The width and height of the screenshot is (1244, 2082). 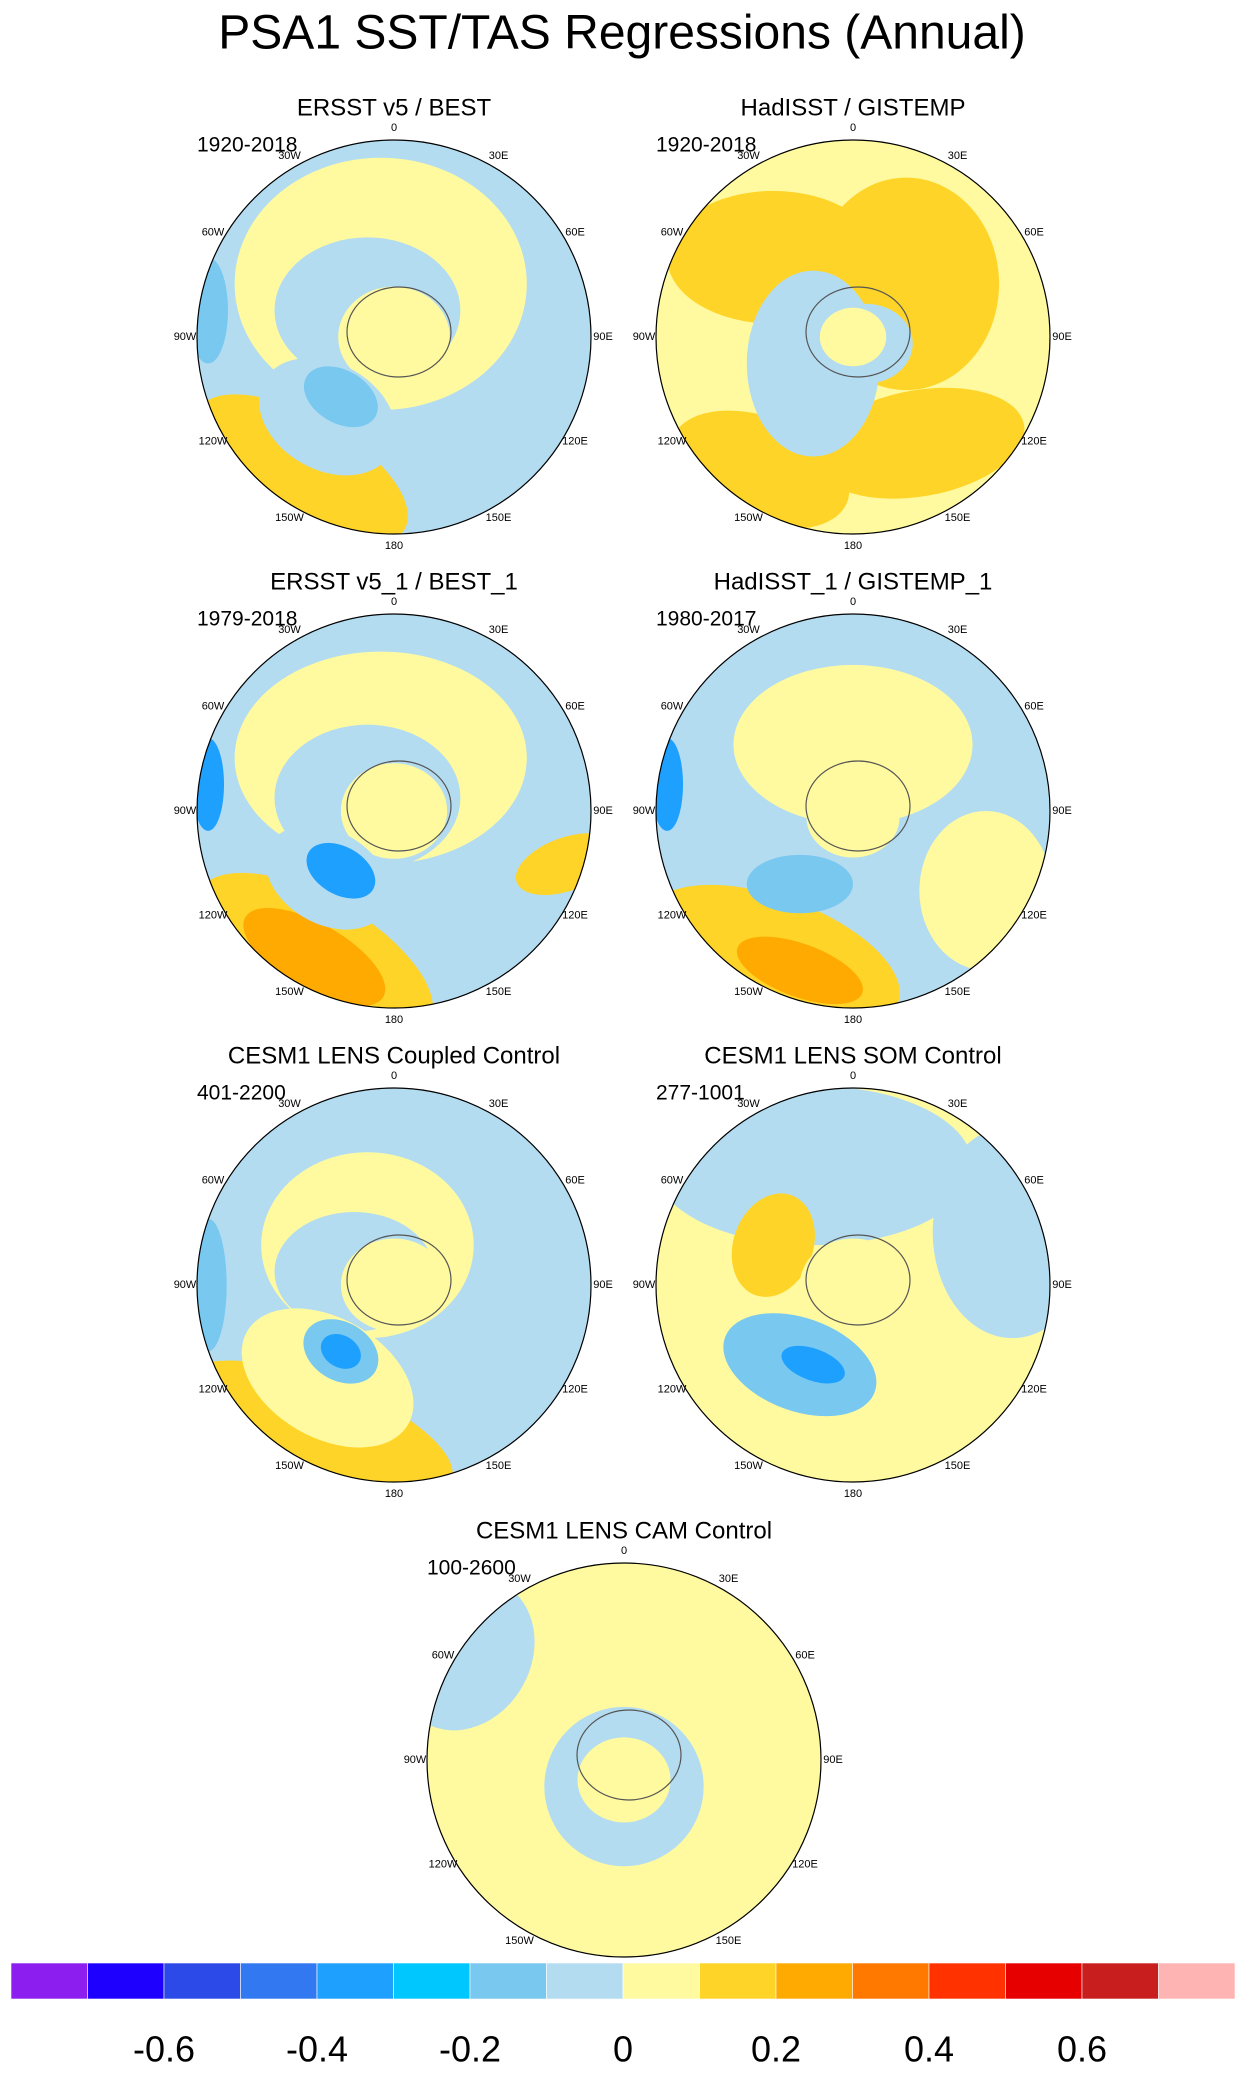 I want to click on colorbar-label: 0.2, so click(x=776, y=2049).